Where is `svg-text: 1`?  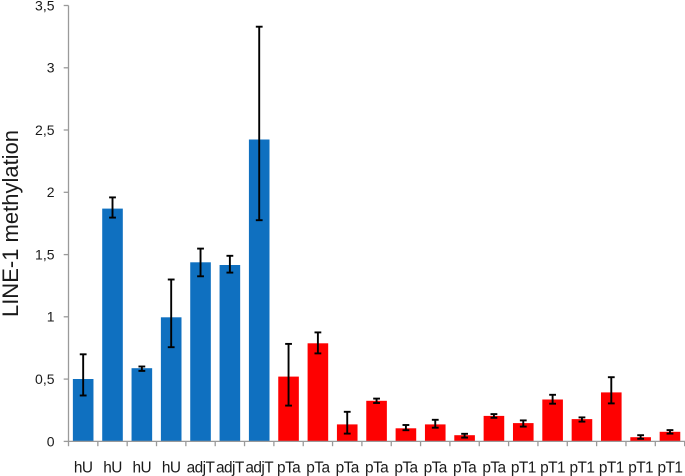
svg-text: 1 is located at coordinates (51, 317).